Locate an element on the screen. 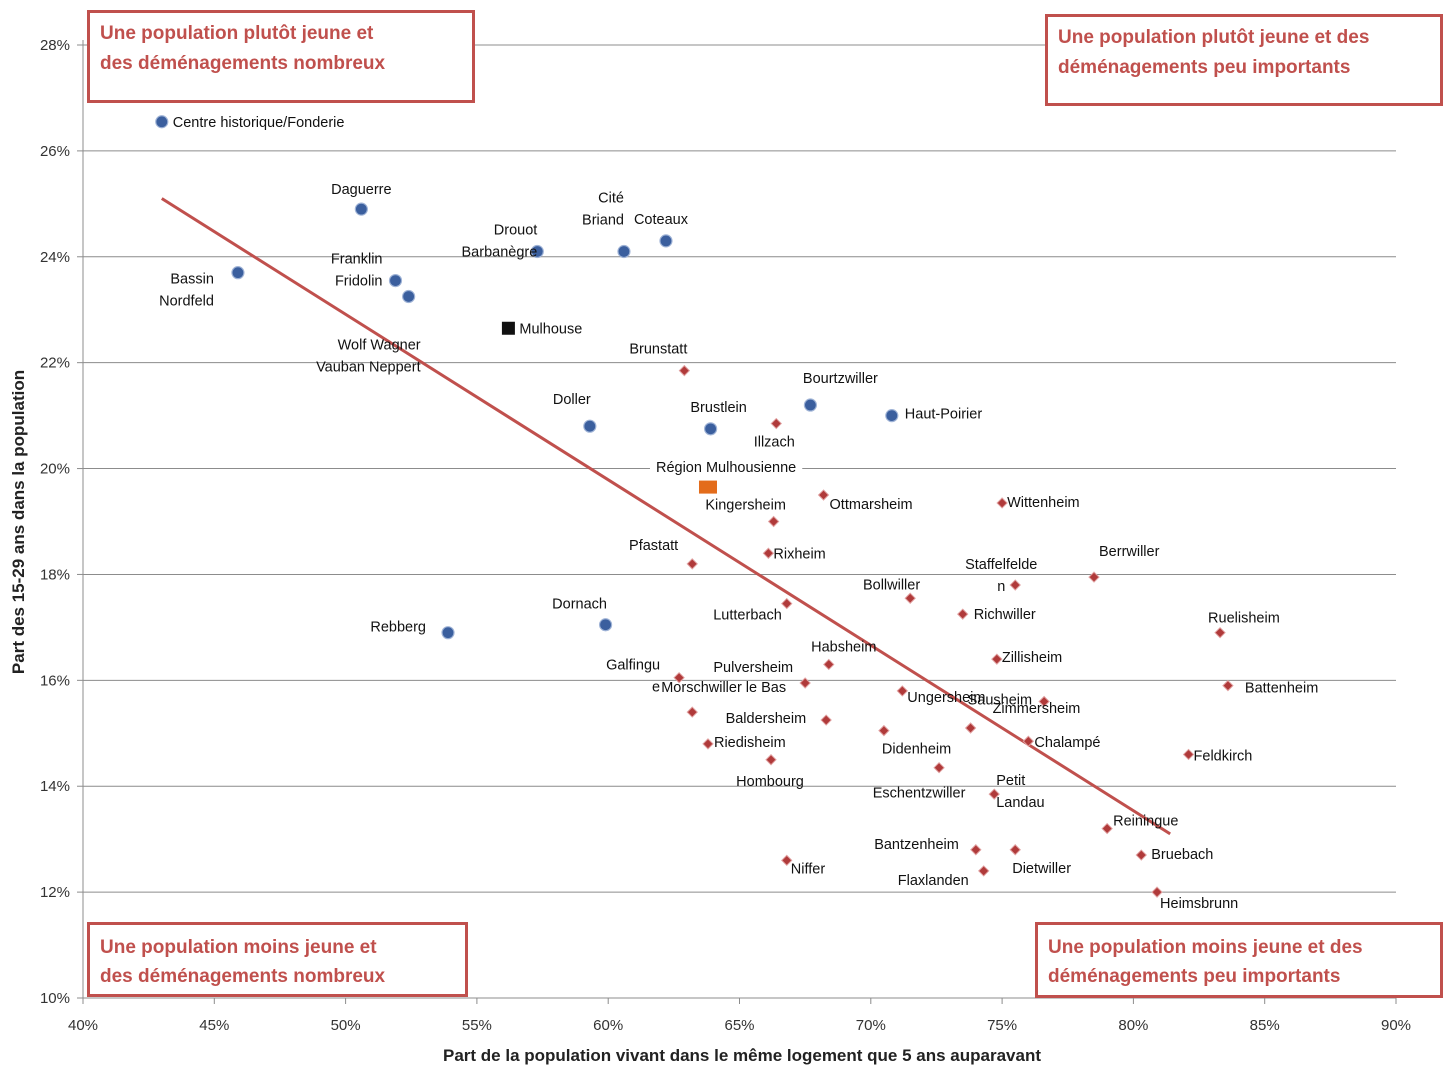  point-label: Wittenheim is located at coordinates (1043, 503).